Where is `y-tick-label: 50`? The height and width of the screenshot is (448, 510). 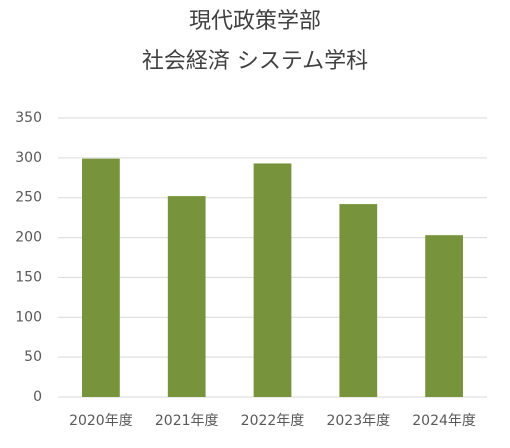
y-tick-label: 50 is located at coordinates (33, 357).